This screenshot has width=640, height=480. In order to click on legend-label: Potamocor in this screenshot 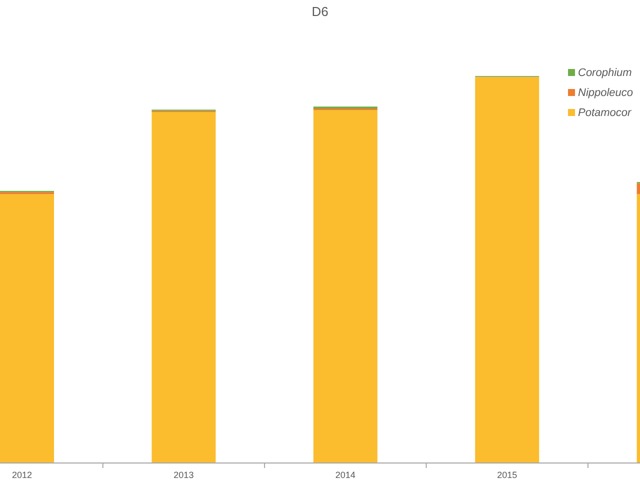, I will do `click(605, 113)`.